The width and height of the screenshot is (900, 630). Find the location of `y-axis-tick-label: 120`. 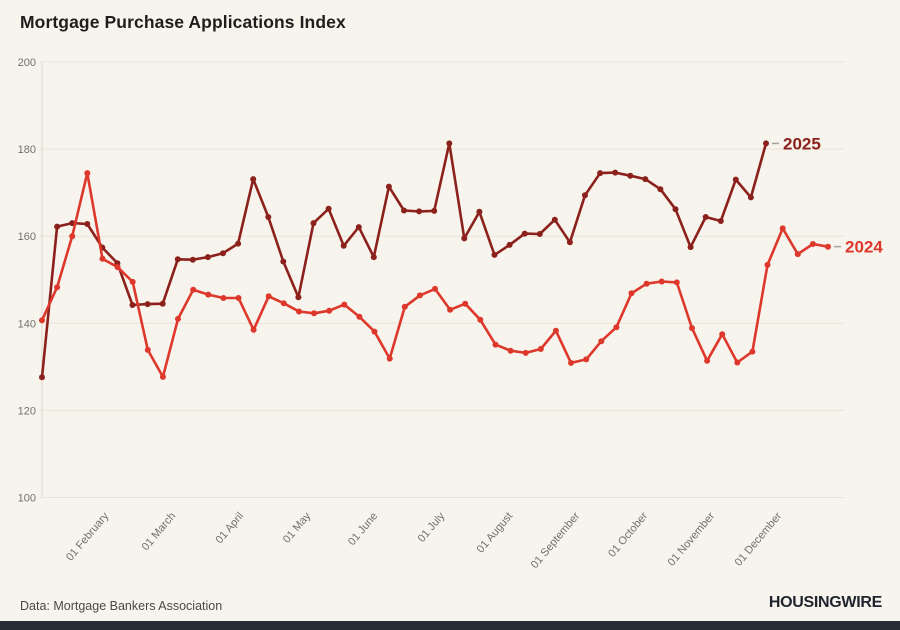

y-axis-tick-label: 120 is located at coordinates (27, 411).